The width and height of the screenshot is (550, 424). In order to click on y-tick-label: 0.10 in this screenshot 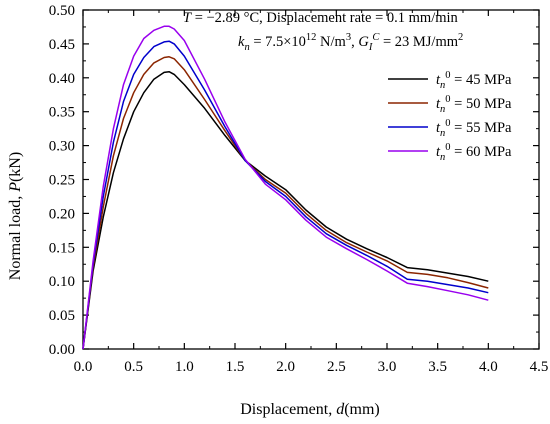, I will do `click(62, 282)`.